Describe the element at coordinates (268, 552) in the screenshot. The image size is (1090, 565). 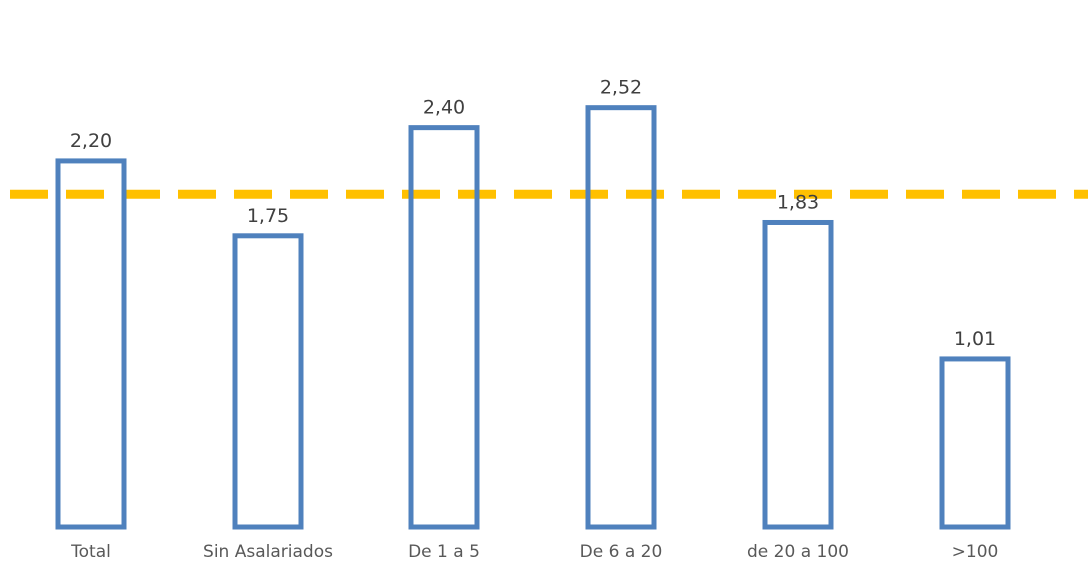
I see `category-label-1: Sin Asalariados` at that location.